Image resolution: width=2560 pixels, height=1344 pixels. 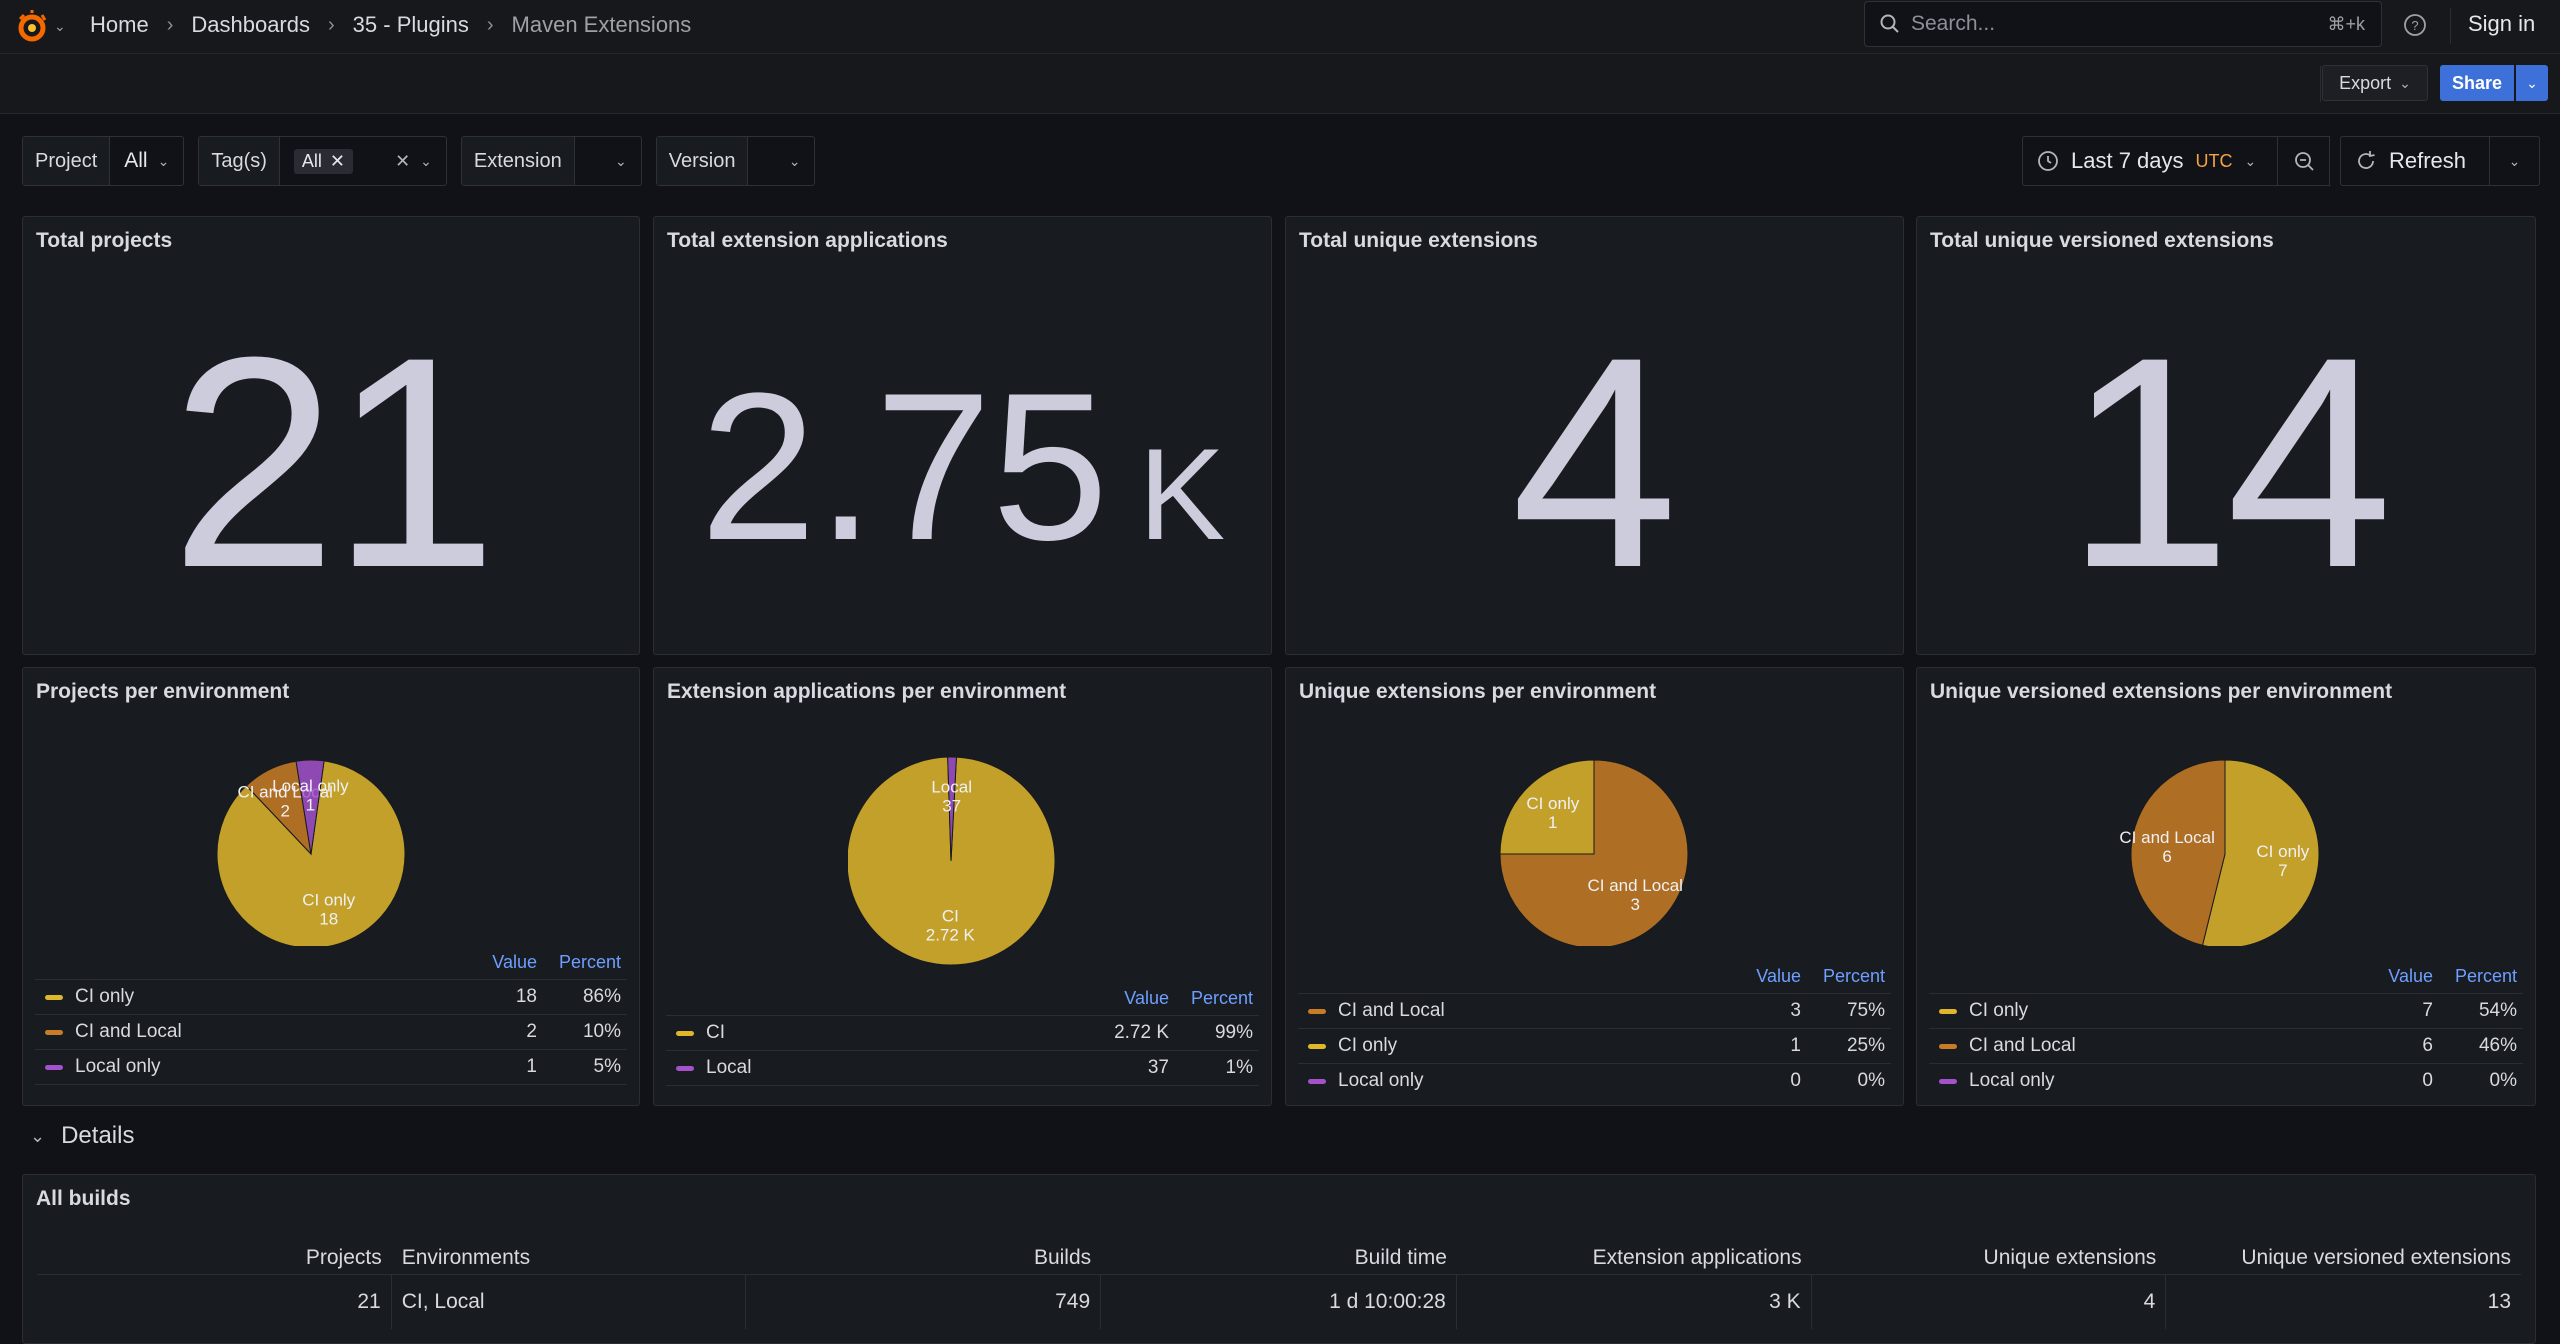 I want to click on legend-percent: 75%, so click(x=1865, y=1010).